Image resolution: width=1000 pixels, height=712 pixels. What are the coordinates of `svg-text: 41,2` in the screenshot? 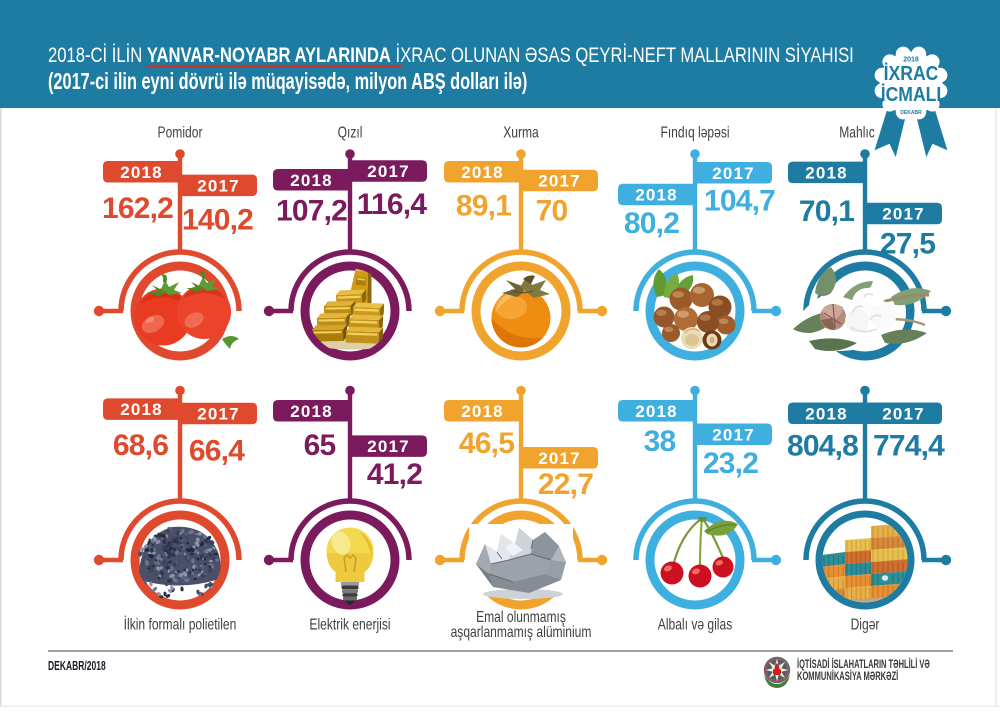 It's located at (394, 474).